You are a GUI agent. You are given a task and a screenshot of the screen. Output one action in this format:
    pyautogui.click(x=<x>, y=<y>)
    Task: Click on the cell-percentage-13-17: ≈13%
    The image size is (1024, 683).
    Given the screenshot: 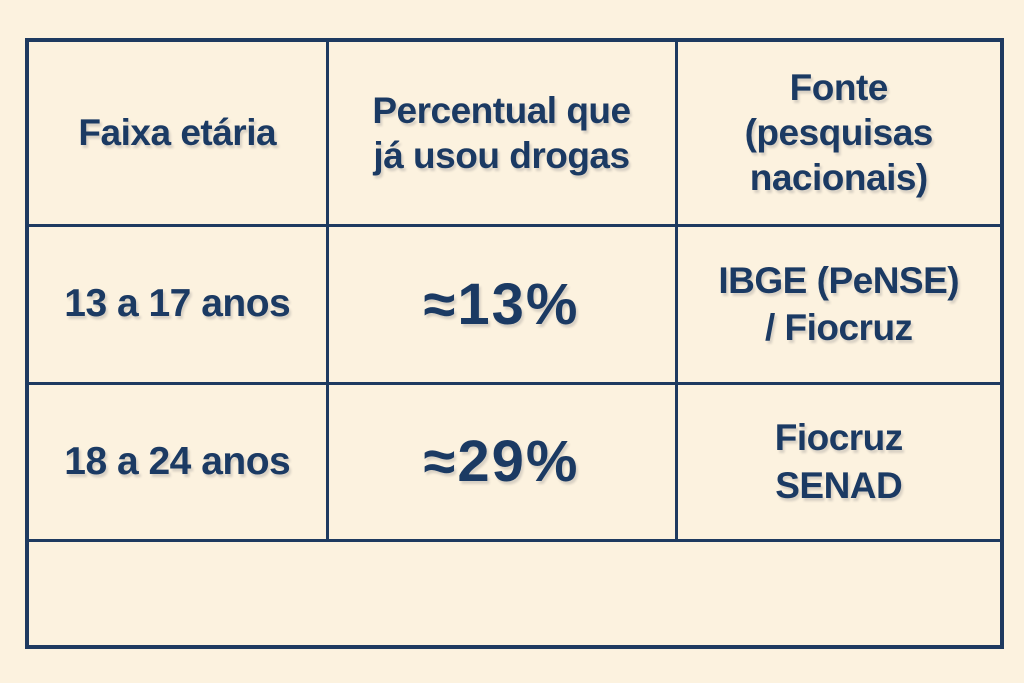 What is the action you would take?
    pyautogui.click(x=501, y=304)
    